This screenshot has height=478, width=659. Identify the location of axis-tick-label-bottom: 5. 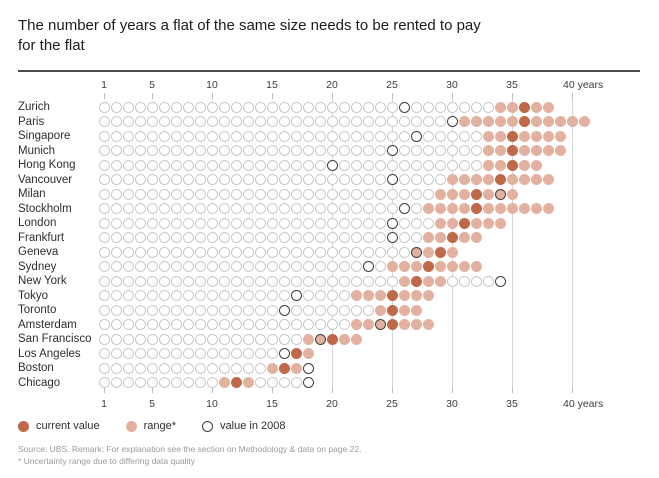
(152, 404).